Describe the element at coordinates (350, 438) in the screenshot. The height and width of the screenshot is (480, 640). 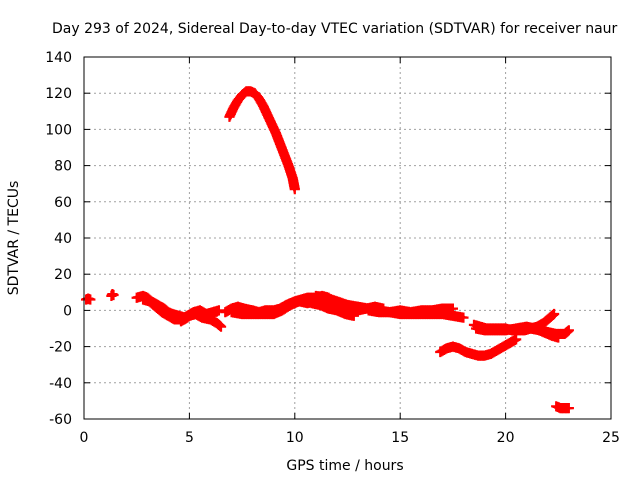
I see `x-tick-labels: 0 5 10 15 20 25` at that location.